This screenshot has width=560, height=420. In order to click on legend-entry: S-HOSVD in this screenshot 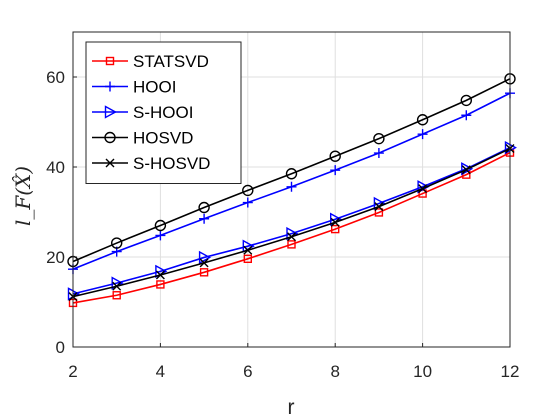, I will do `click(151, 163)`.